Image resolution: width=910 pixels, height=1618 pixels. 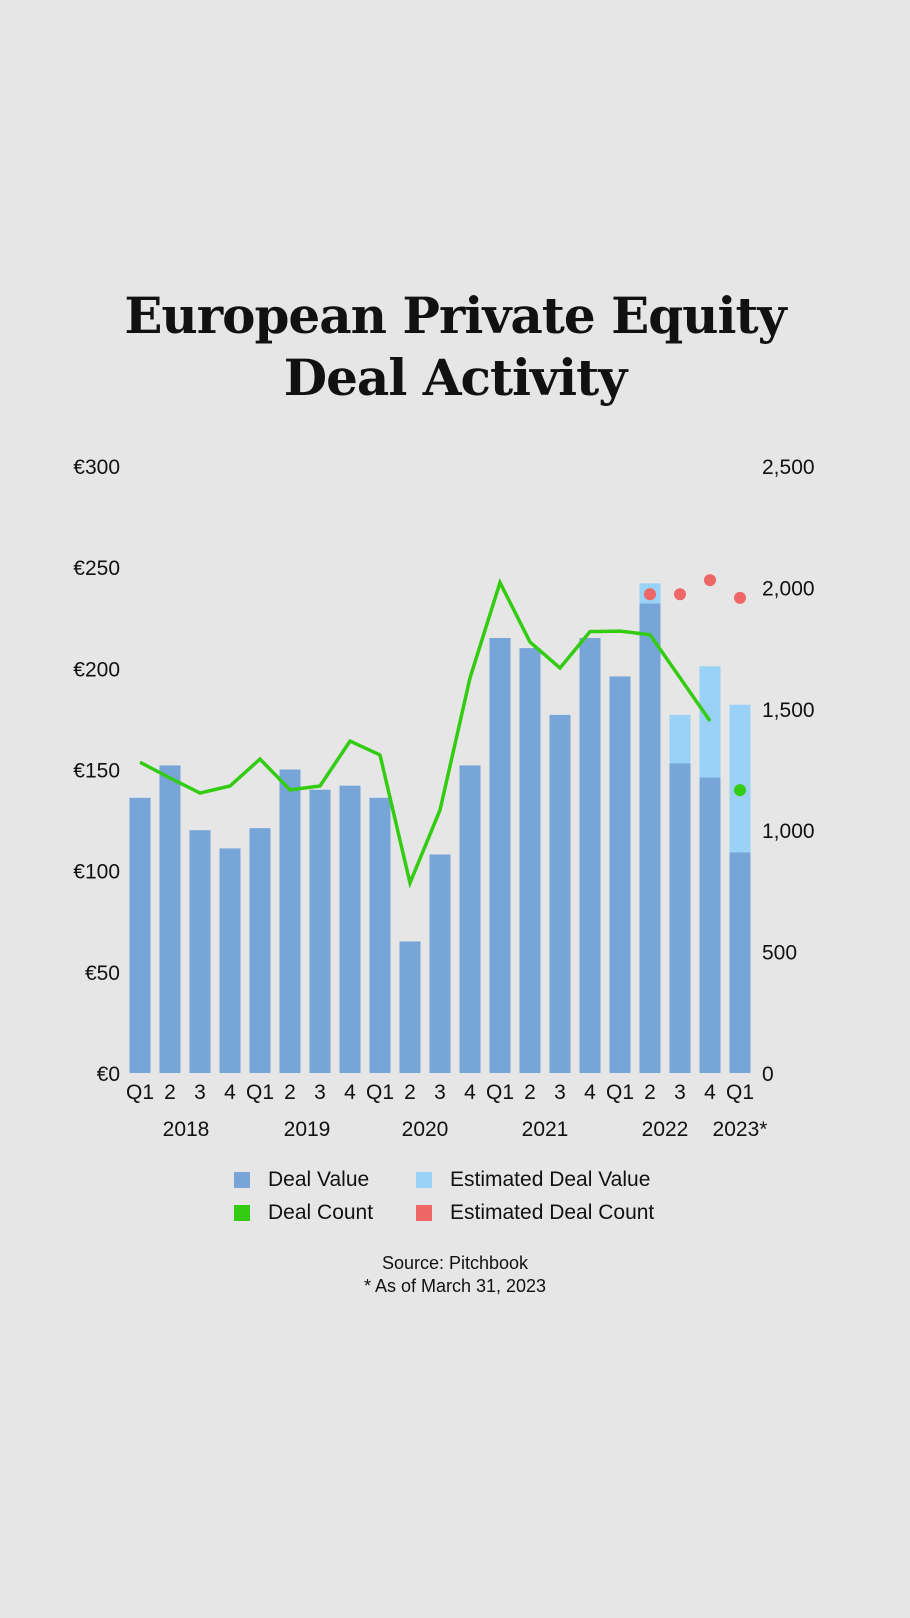 I want to click on right-axis-tick: 0, so click(x=768, y=1074).